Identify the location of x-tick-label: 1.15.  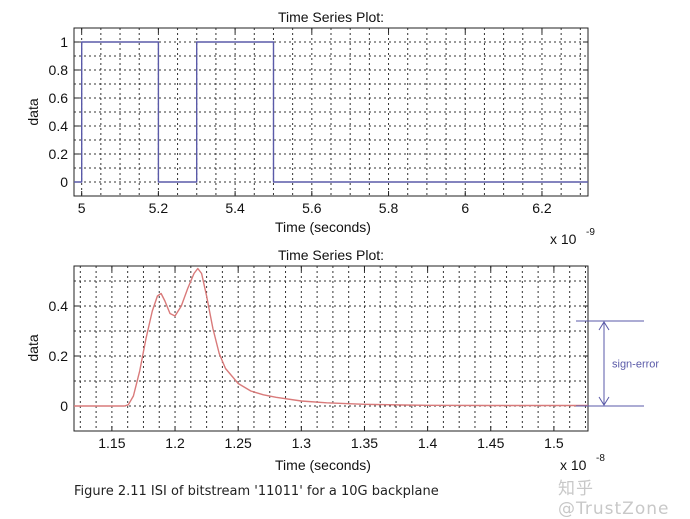
(111, 443).